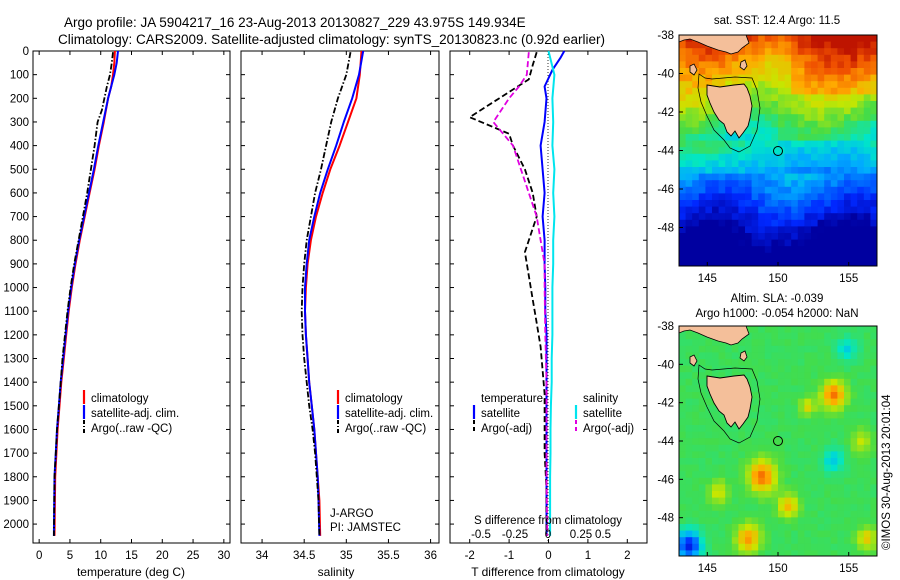 This screenshot has height=580, width=900. I want to click on legend-header-salinity: salinity, so click(600, 399).